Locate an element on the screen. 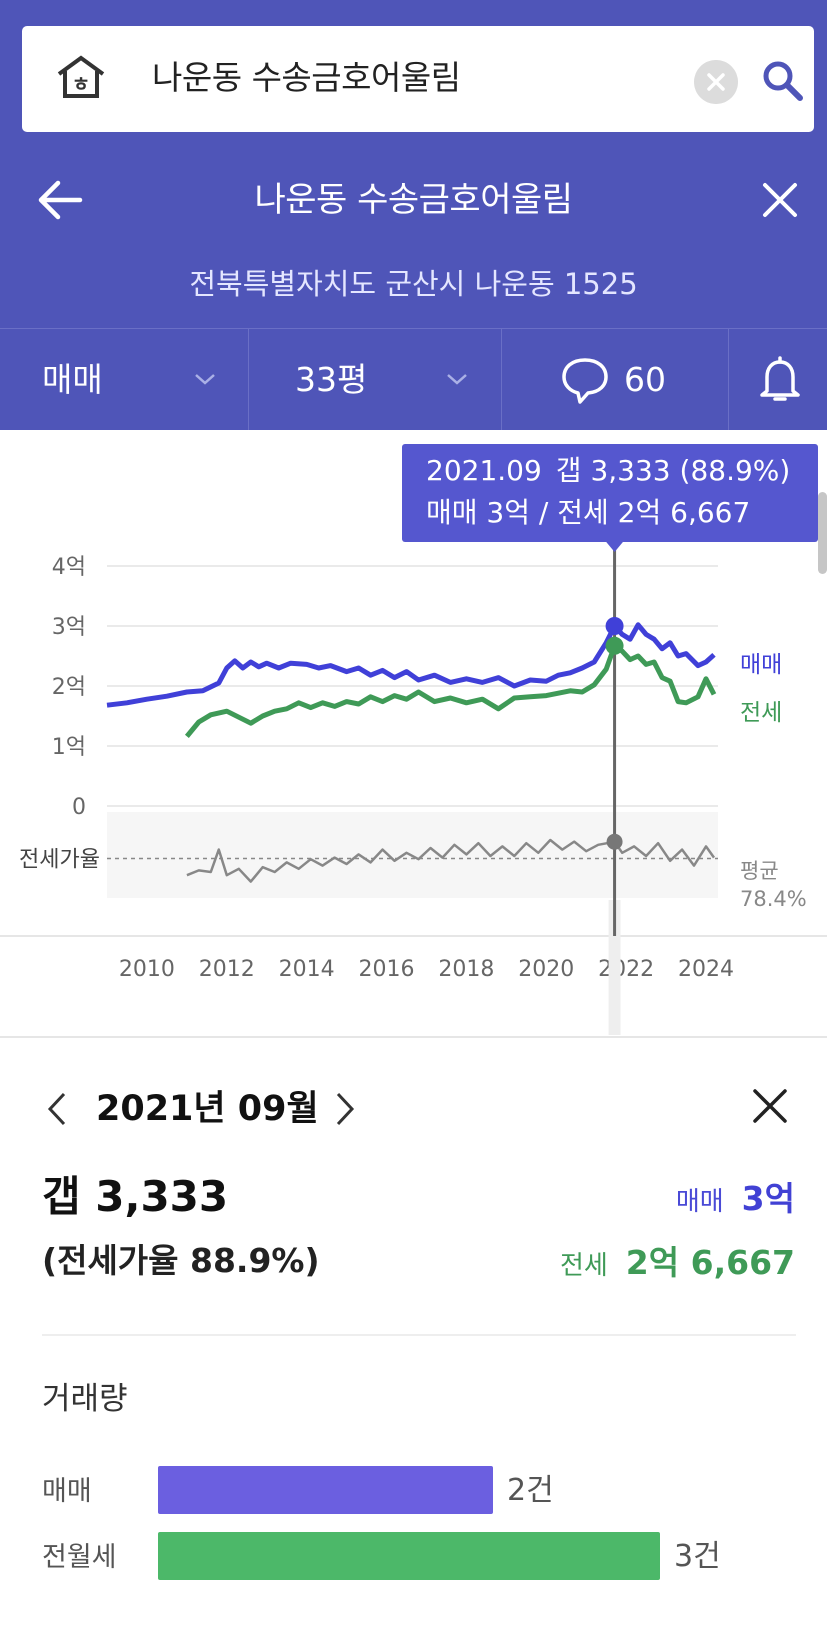  title-row: 나운동 수송금호어울림 is located at coordinates (413, 200).